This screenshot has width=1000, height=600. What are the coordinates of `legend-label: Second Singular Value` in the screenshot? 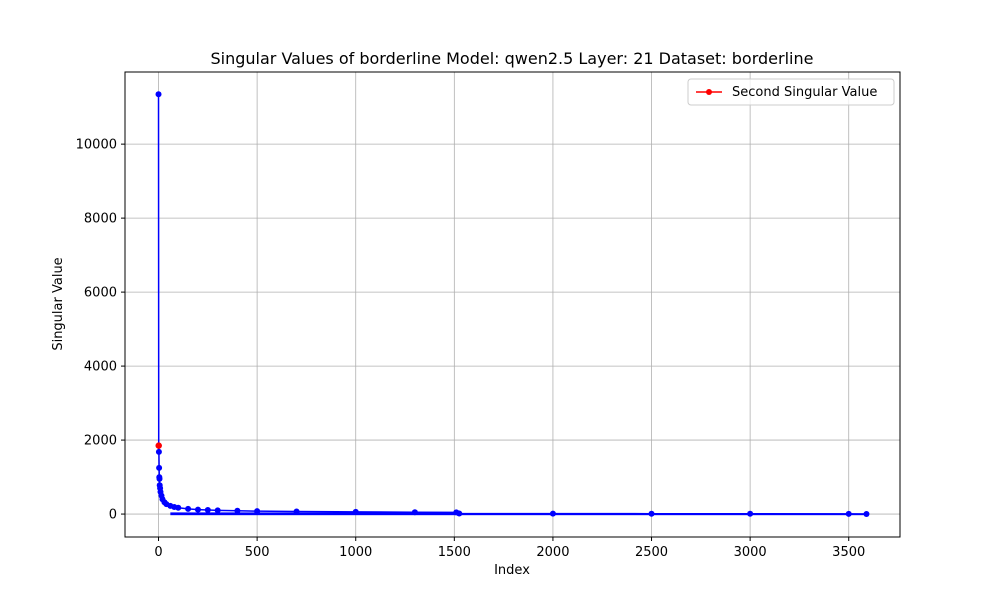 It's located at (804, 92).